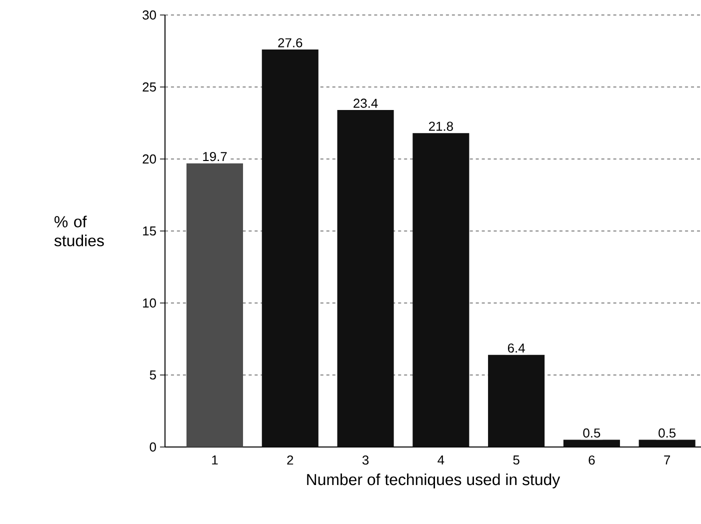 The height and width of the screenshot is (524, 701). What do you see at coordinates (441, 460) in the screenshot?
I see `x-tick-label: 4` at bounding box center [441, 460].